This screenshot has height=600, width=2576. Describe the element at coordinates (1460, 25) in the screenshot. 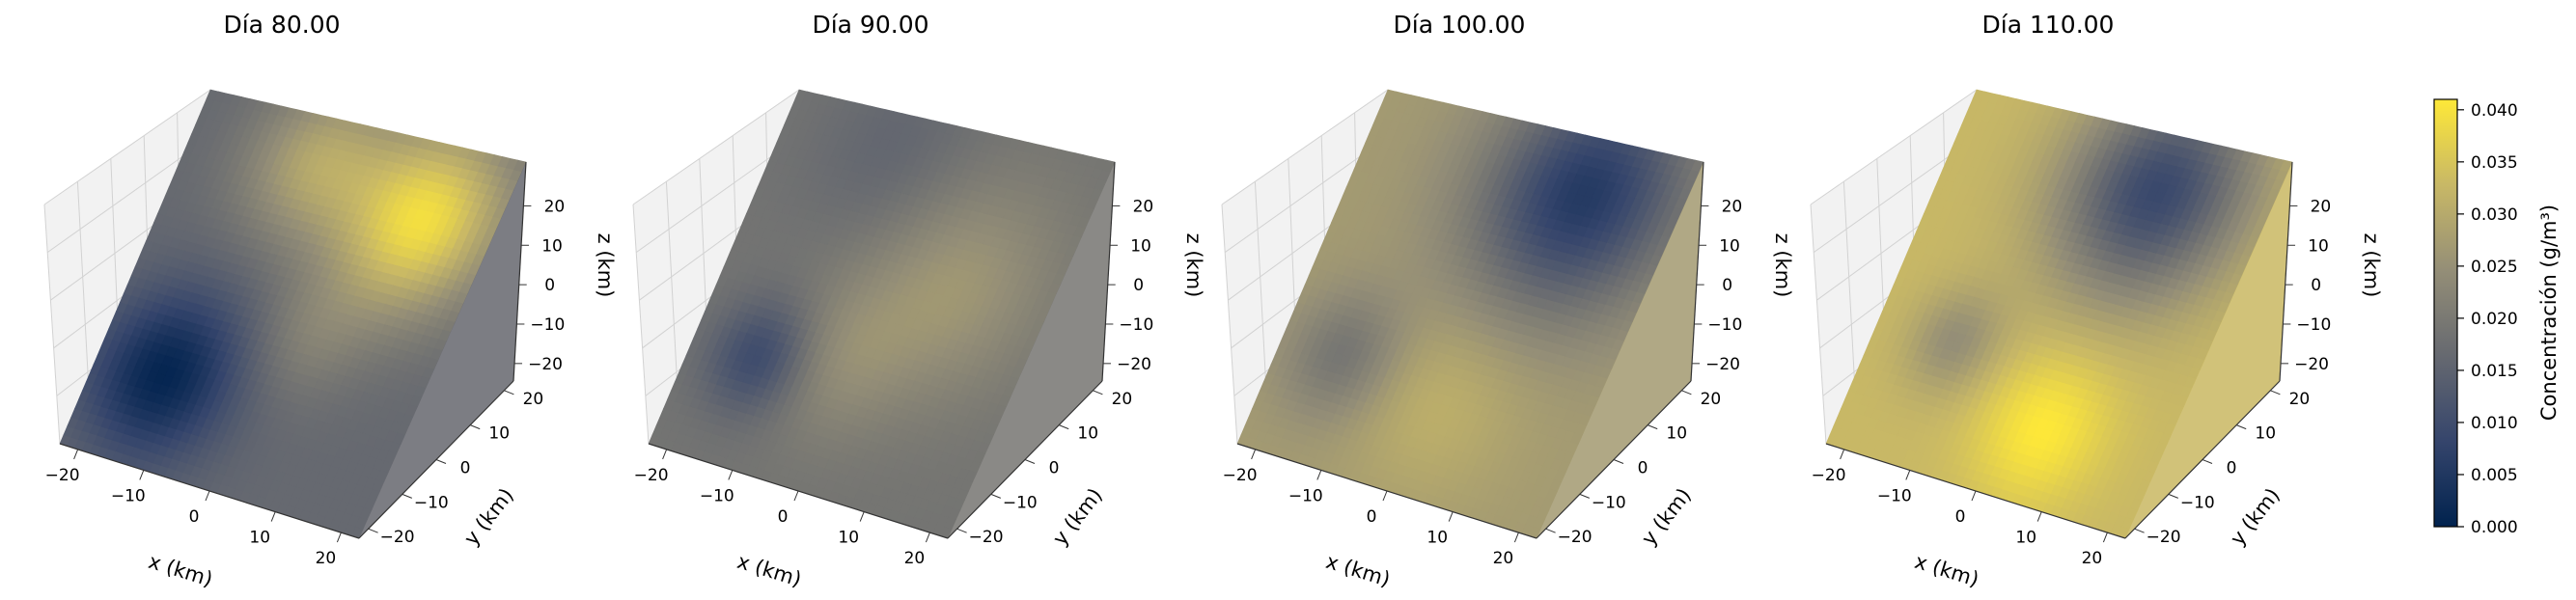

I see `panel-title: Día 100.00` at that location.